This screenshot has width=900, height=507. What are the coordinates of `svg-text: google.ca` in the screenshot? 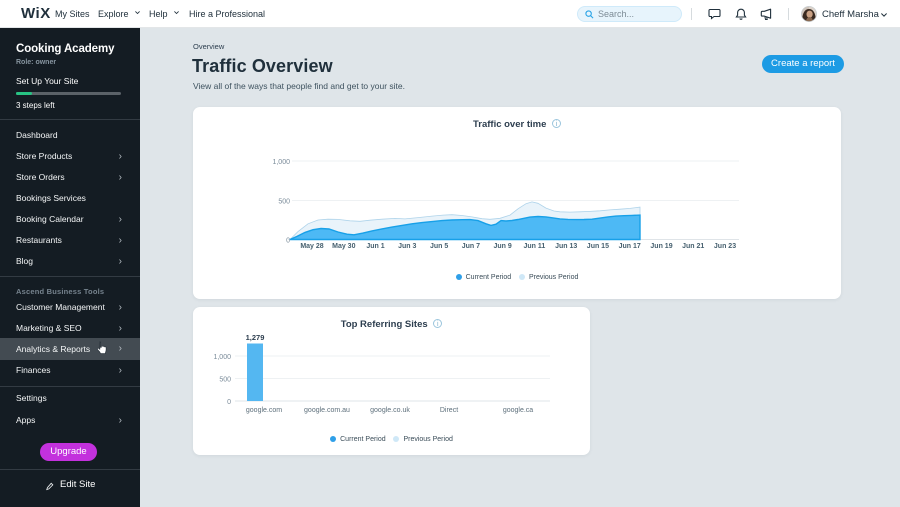 It's located at (518, 410).